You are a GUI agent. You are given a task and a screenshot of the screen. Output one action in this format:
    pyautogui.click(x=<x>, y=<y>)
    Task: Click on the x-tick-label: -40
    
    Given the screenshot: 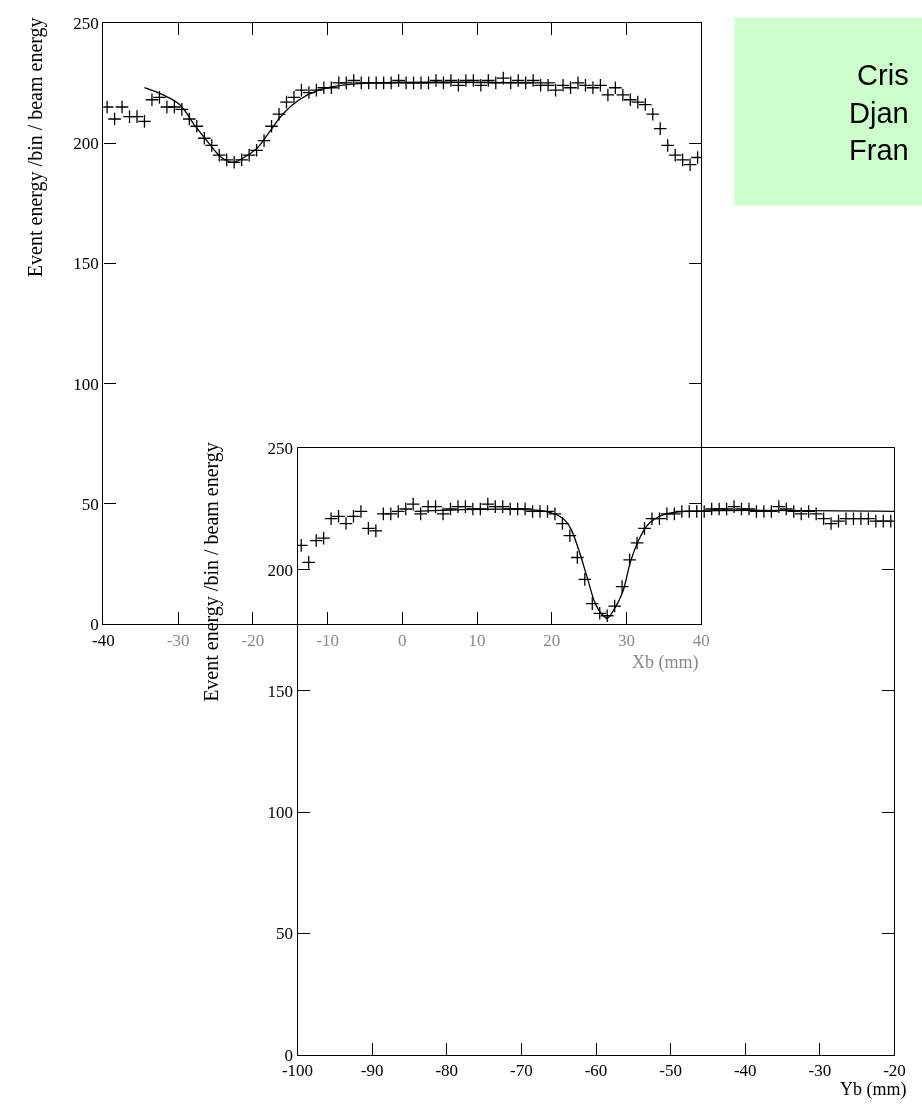 What is the action you would take?
    pyautogui.click(x=745, y=1071)
    